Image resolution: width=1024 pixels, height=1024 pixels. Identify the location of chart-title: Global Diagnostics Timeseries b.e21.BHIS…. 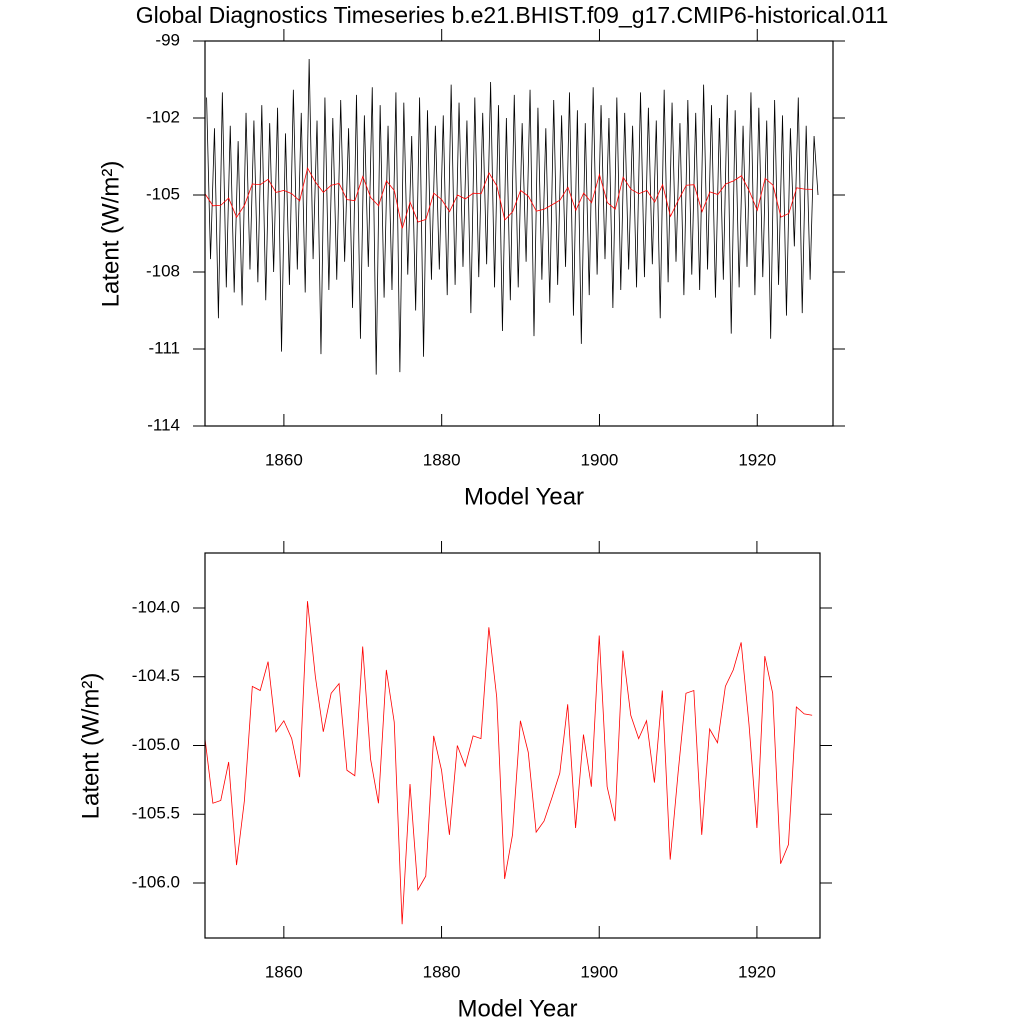
(512, 15).